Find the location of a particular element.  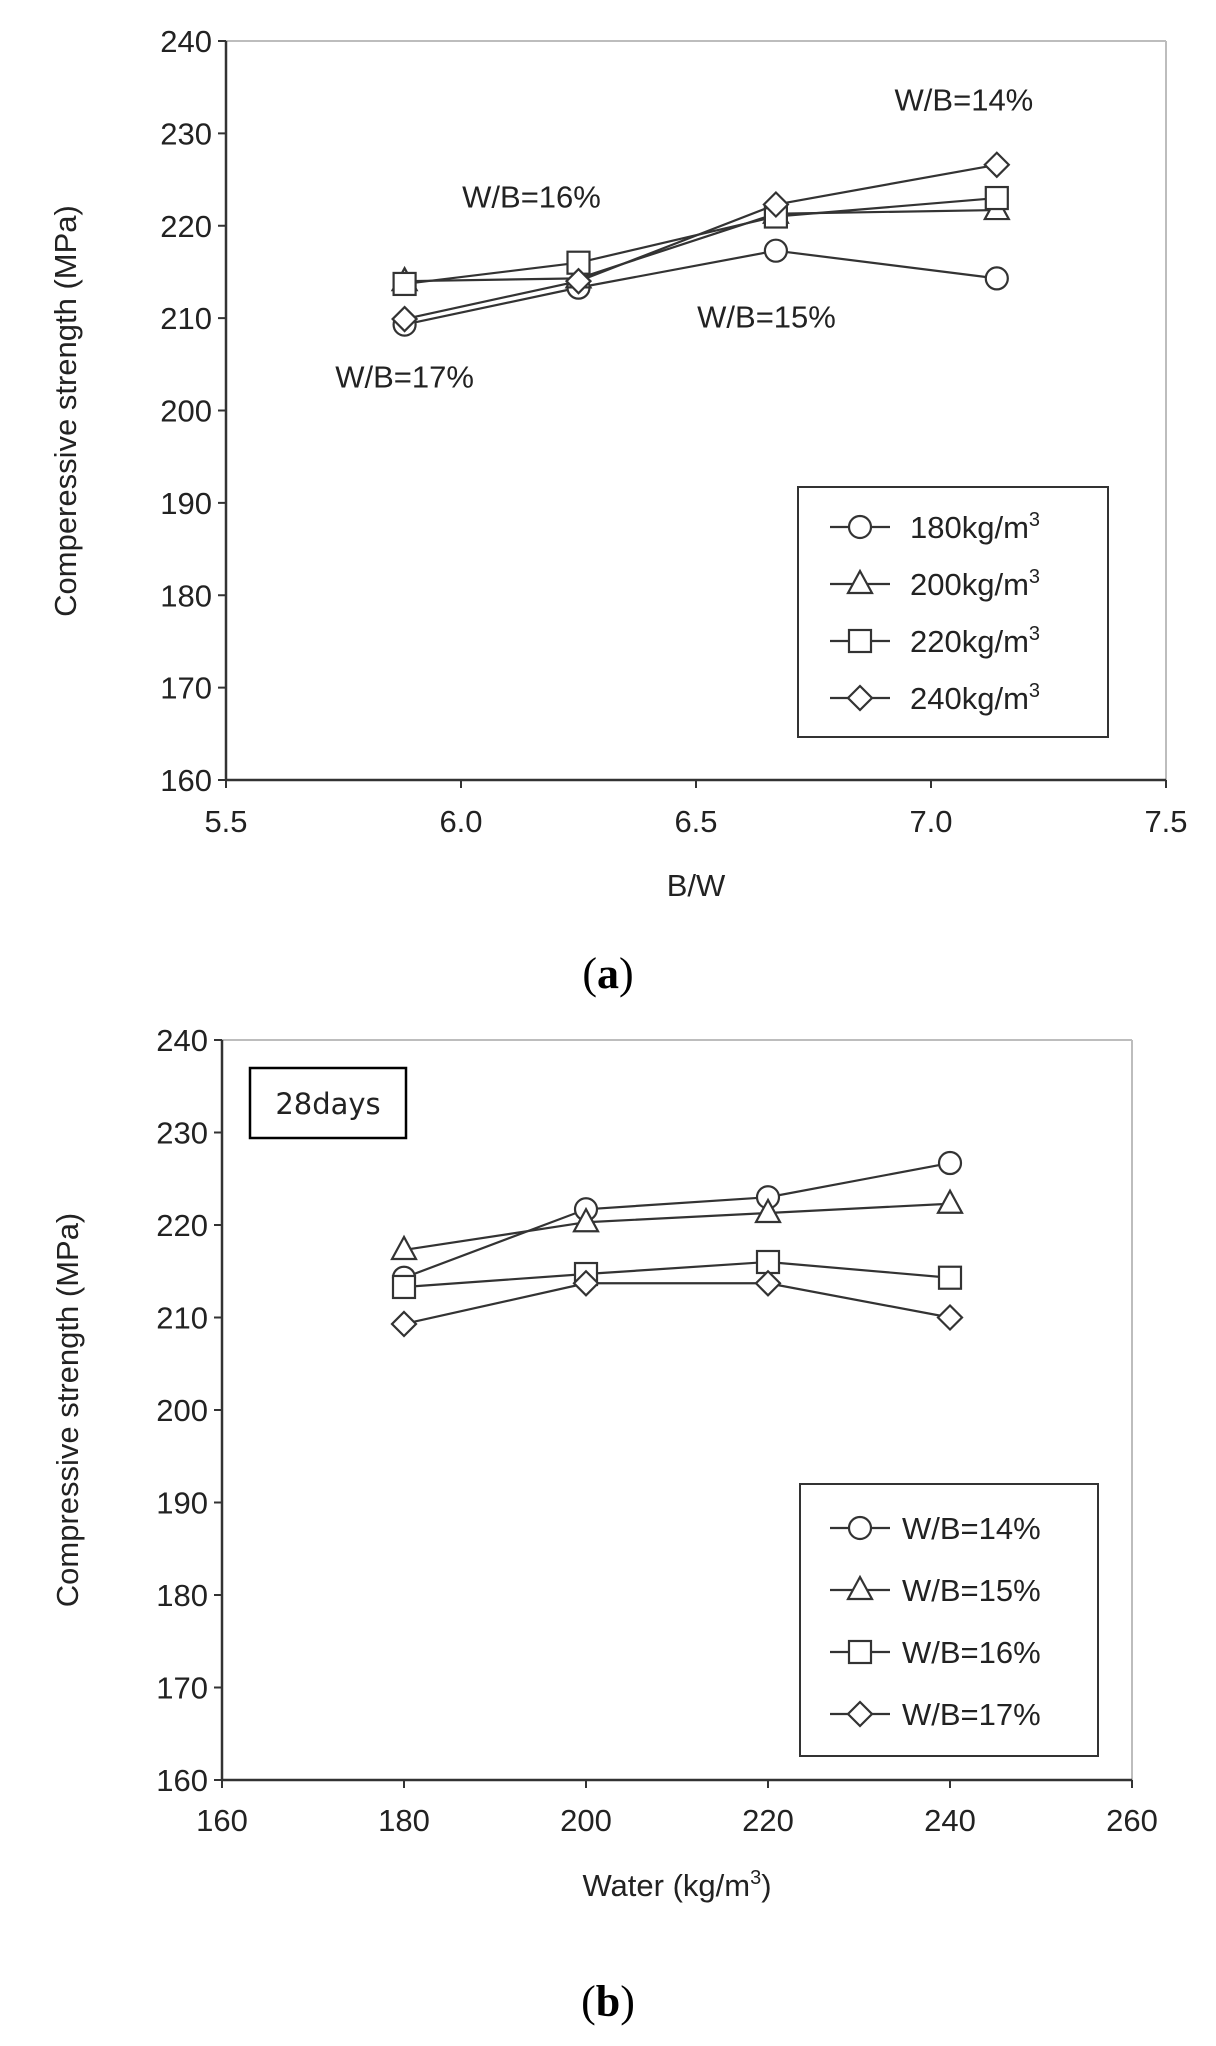

chart-b-series is located at coordinates (677, 1244).